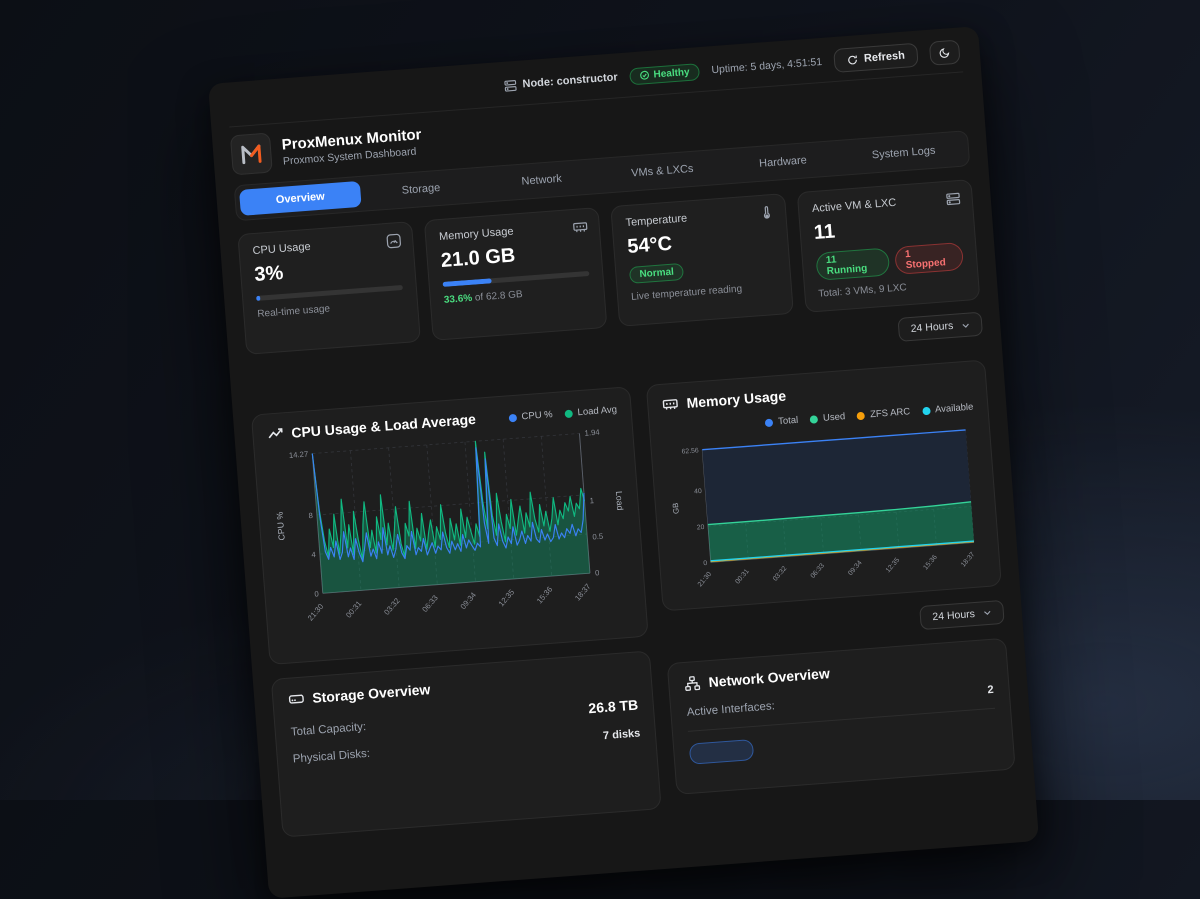 Image resolution: width=1200 pixels, height=899 pixels. I want to click on available-line, so click(842, 551).